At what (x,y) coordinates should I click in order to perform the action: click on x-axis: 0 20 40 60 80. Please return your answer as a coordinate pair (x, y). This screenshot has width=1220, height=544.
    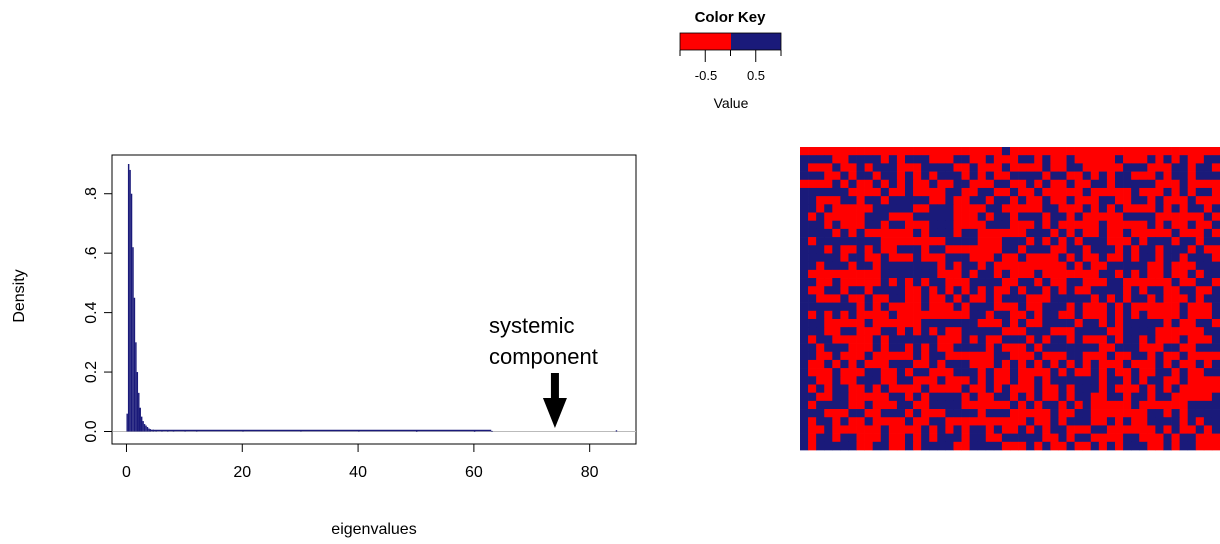
    Looking at the image, I should click on (360, 462).